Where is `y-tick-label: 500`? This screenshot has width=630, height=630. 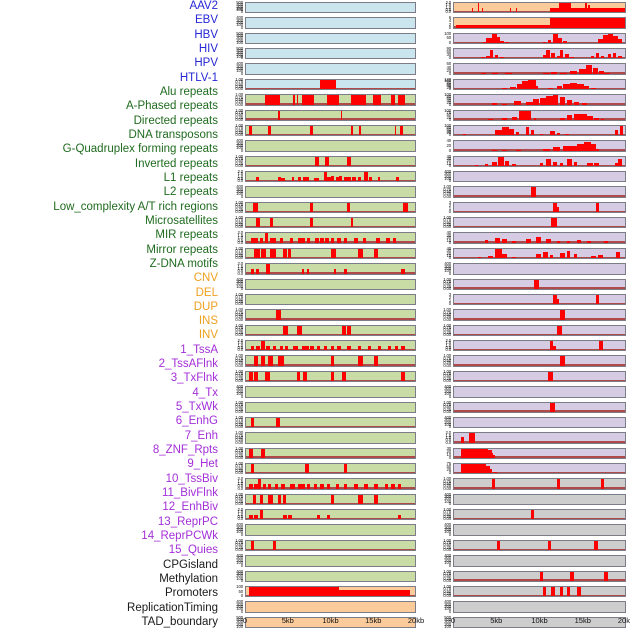
y-tick-label: 500 is located at coordinates (239, 48).